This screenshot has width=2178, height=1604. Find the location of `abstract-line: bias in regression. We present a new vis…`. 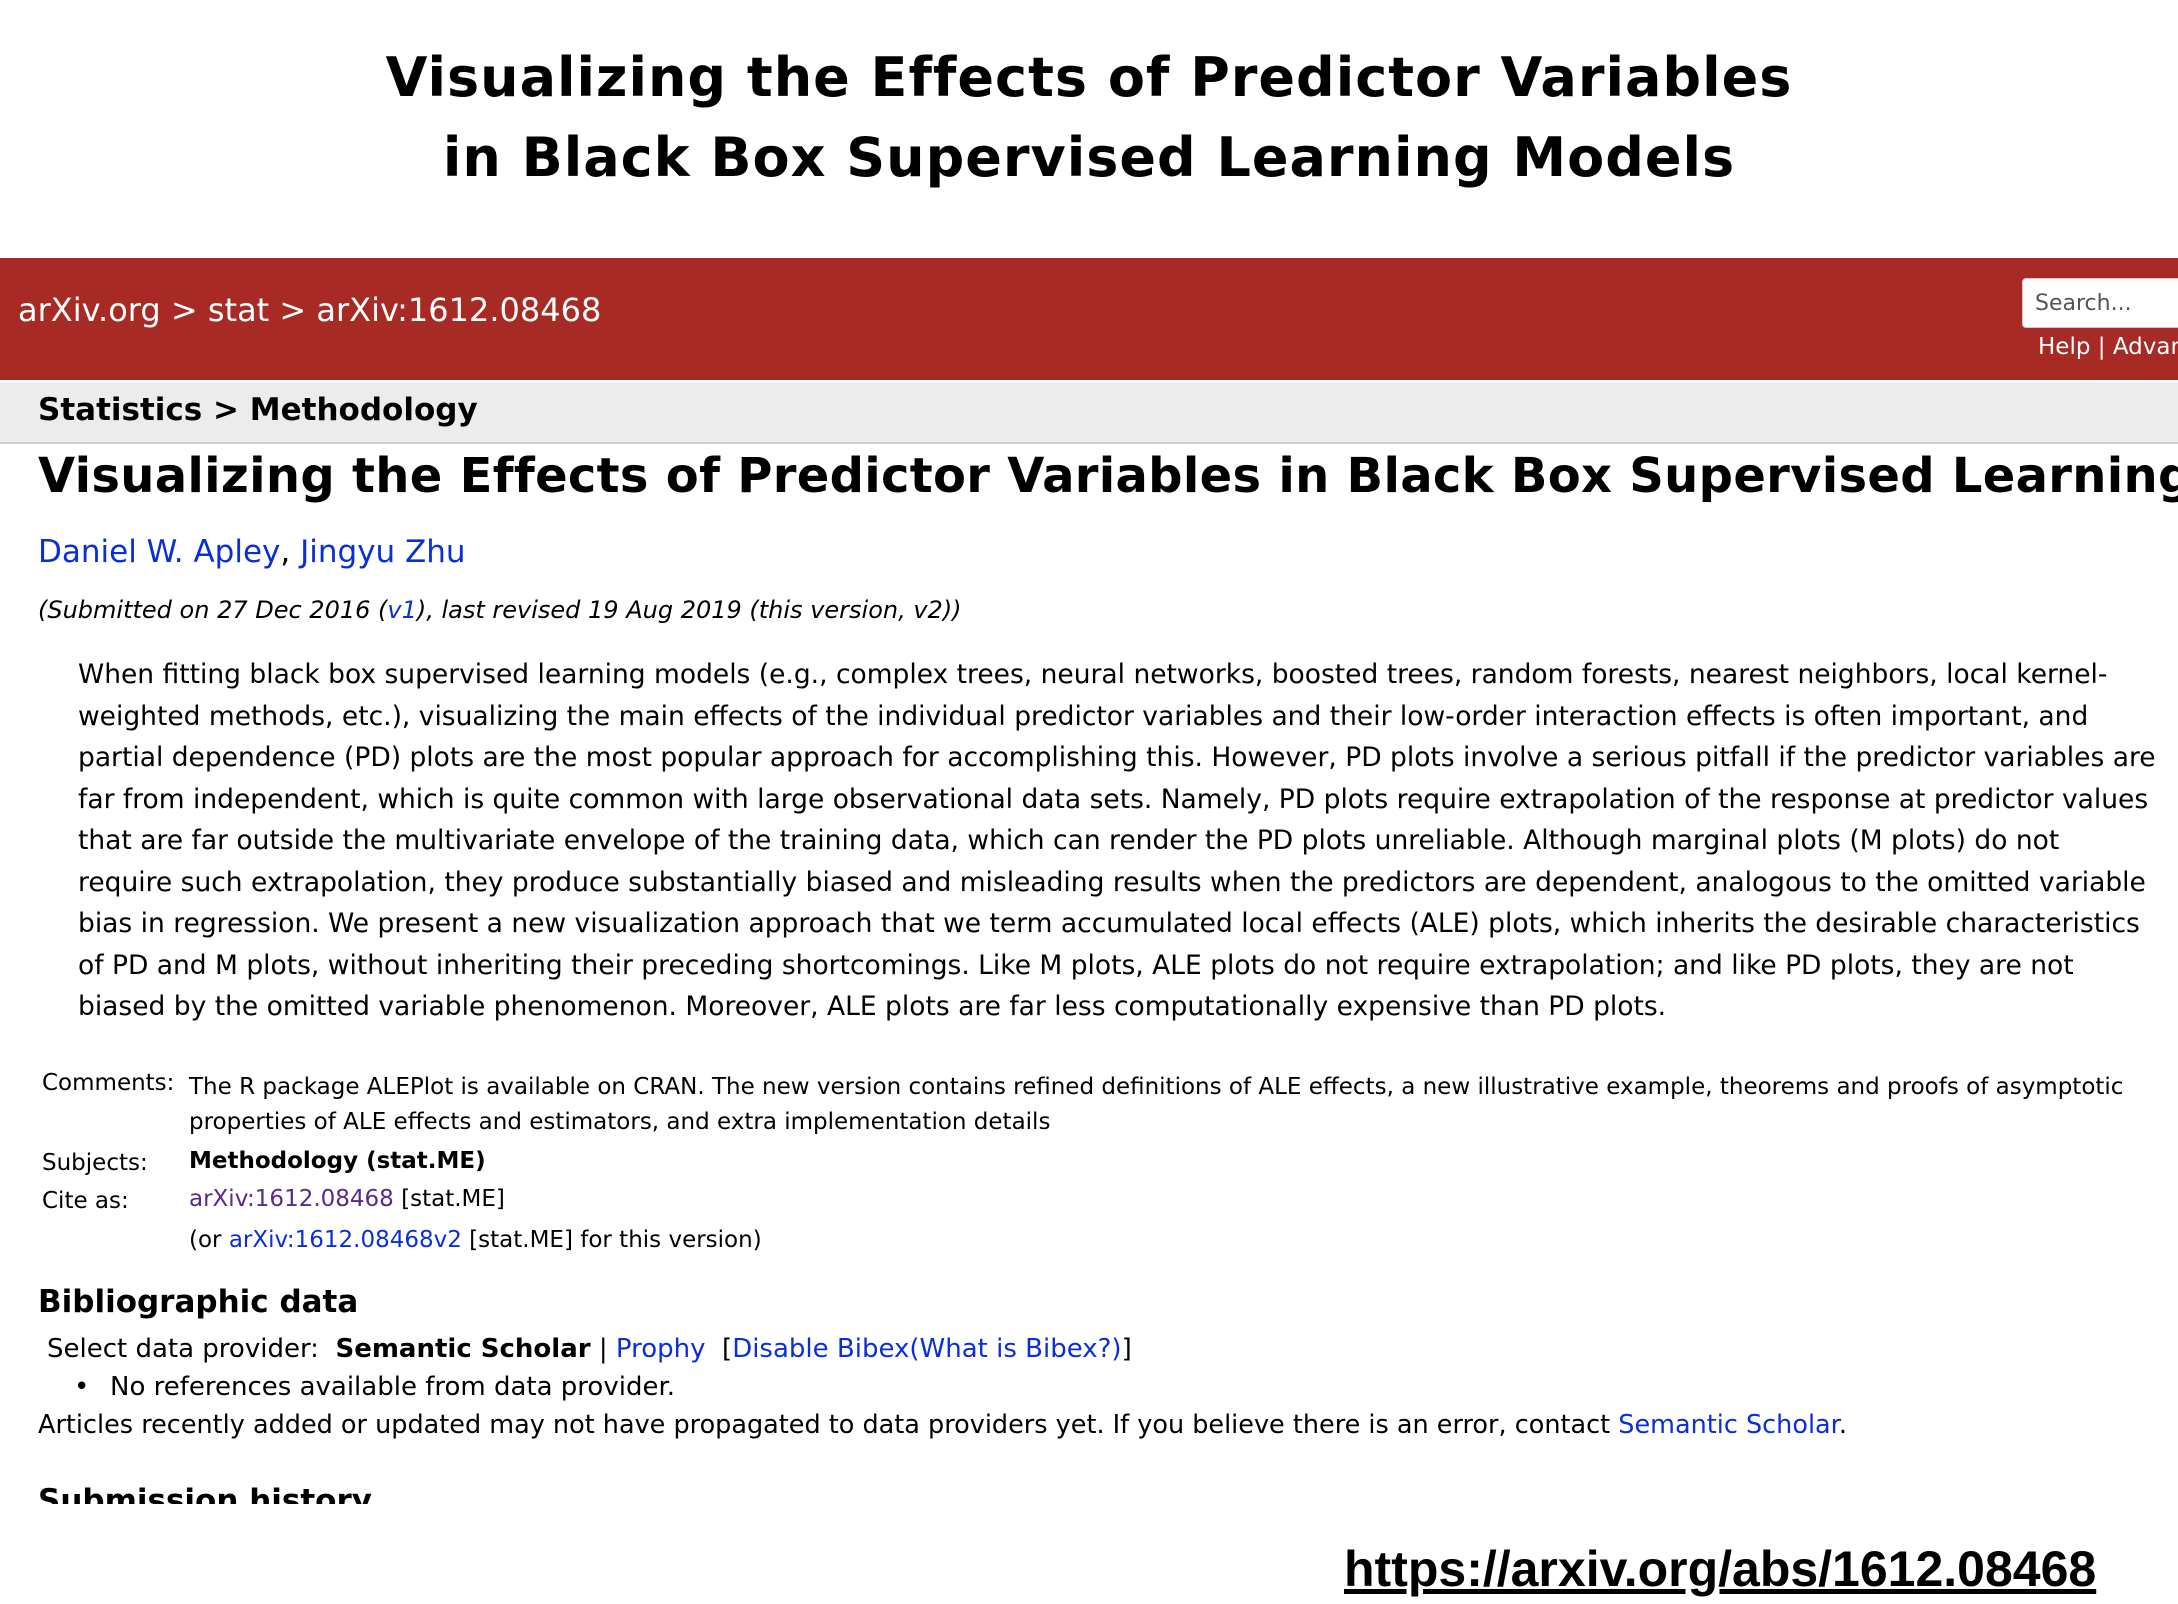

abstract-line: bias in regression. We present a new vis… is located at coordinates (1109, 923).